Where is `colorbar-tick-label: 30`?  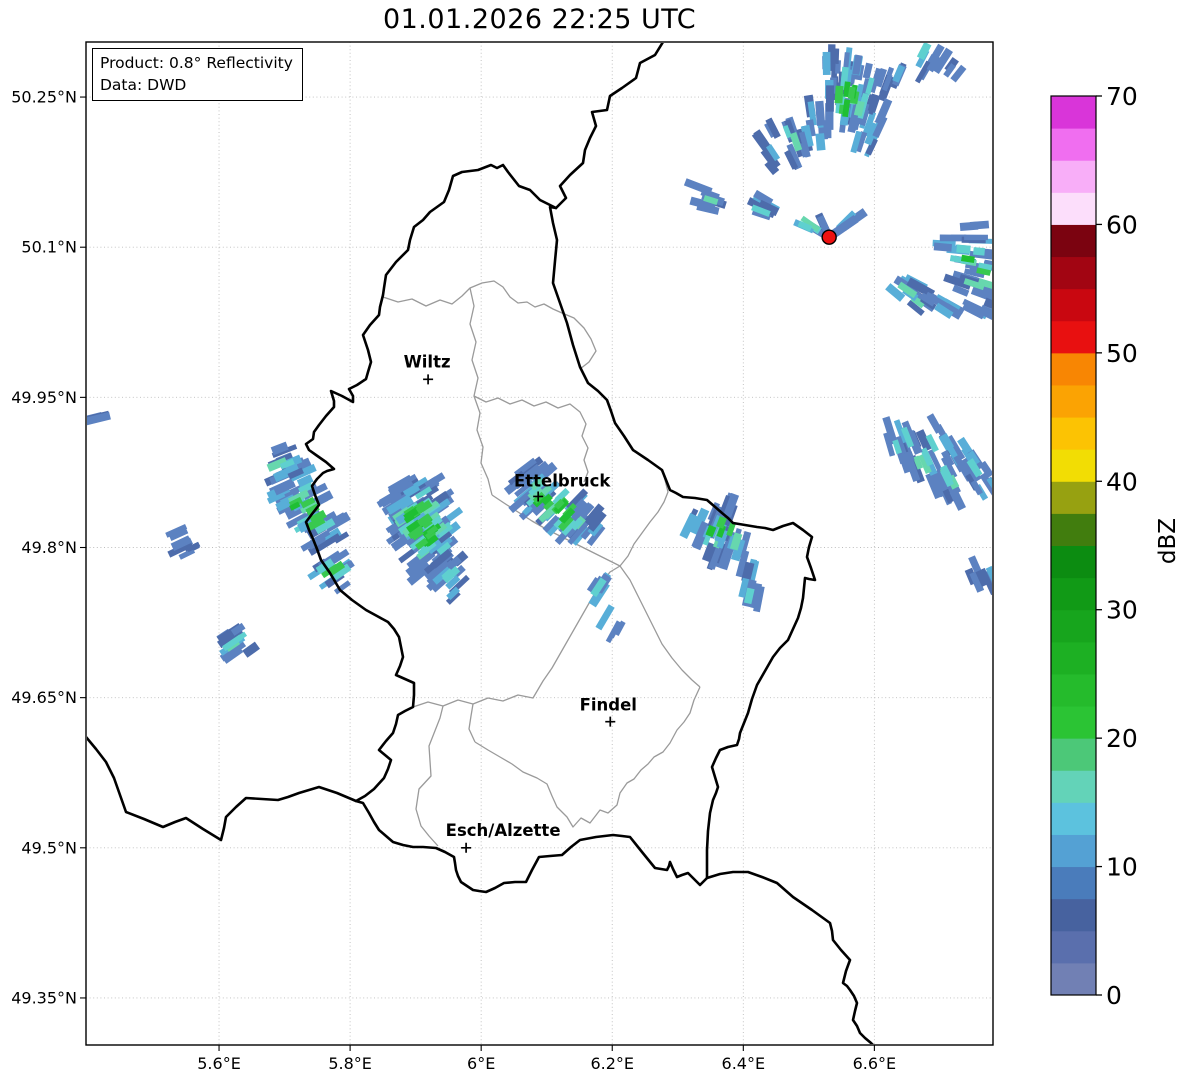 colorbar-tick-label: 30 is located at coordinates (1122, 610).